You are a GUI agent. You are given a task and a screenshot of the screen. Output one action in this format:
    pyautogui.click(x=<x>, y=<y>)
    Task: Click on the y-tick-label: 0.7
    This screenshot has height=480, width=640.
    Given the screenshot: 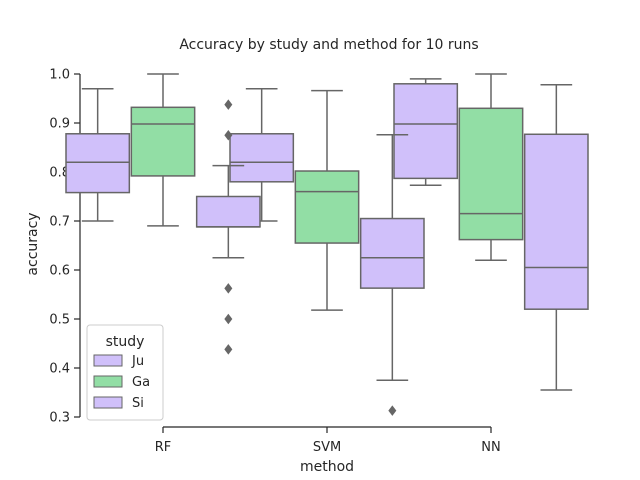 What is the action you would take?
    pyautogui.click(x=59, y=222)
    